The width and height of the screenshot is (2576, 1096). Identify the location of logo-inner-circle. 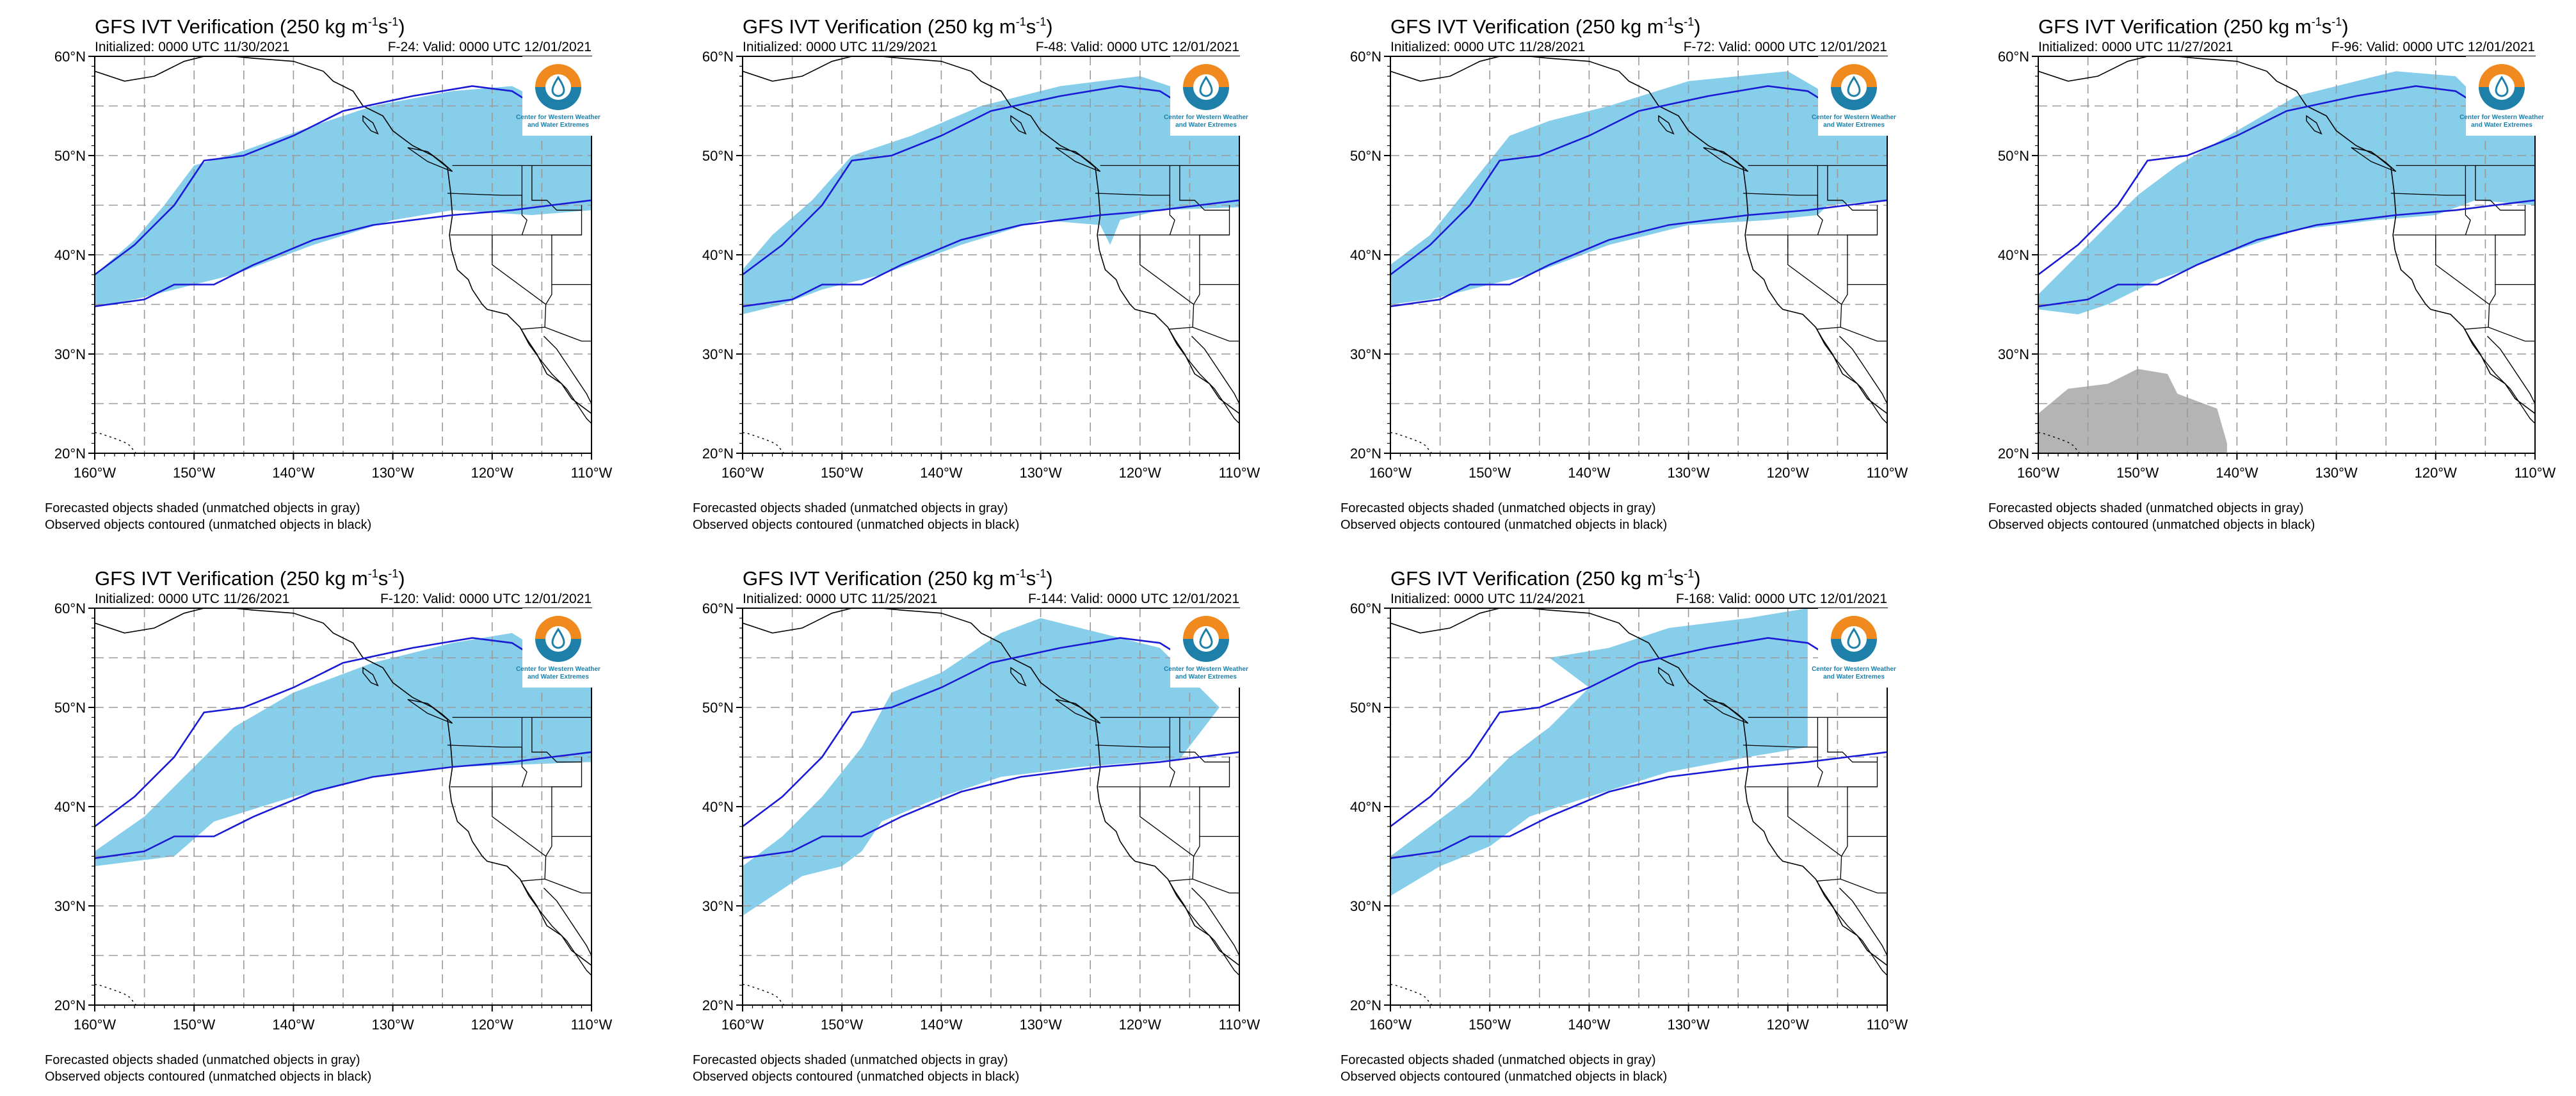
(558, 639).